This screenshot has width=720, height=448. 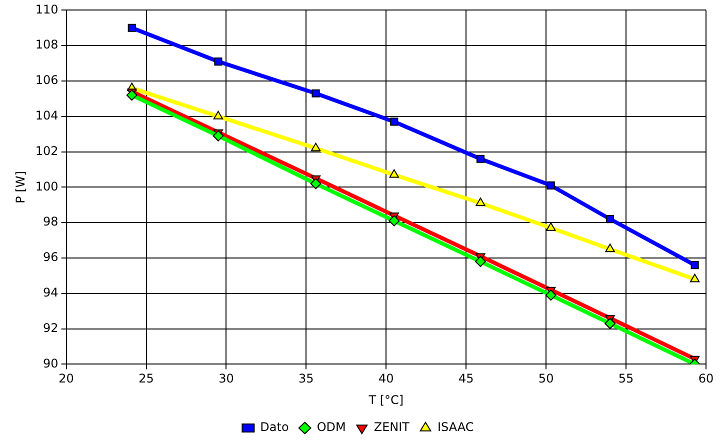 What do you see at coordinates (146, 379) in the screenshot?
I see `x-tick-label: 25` at bounding box center [146, 379].